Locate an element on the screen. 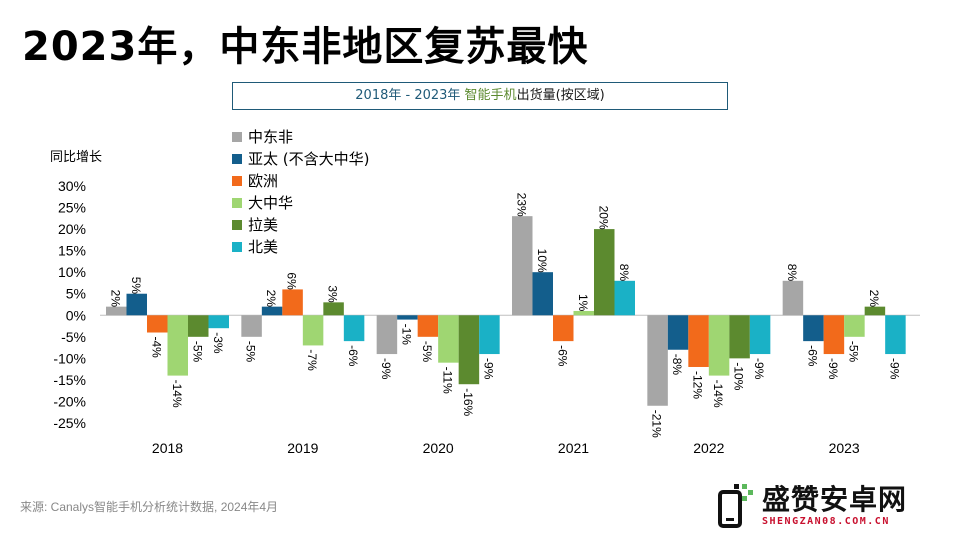  bar-na-2020 is located at coordinates (489, 335).